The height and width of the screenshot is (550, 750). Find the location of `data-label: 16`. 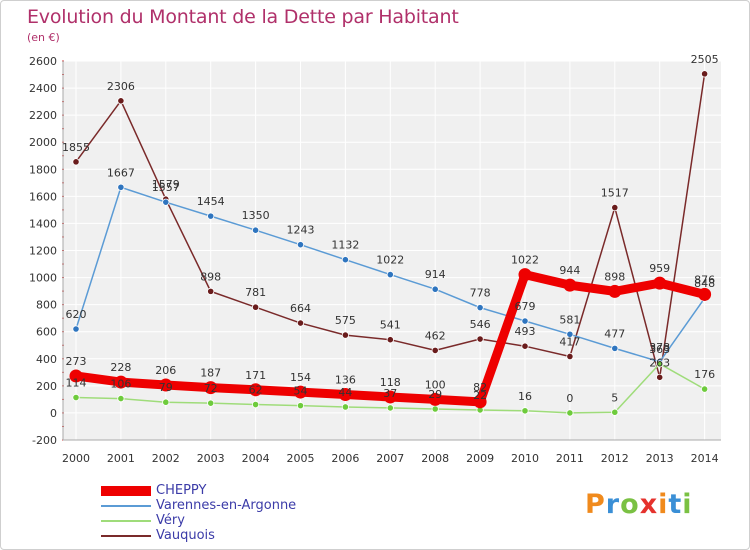

data-label: 16 is located at coordinates (525, 396).